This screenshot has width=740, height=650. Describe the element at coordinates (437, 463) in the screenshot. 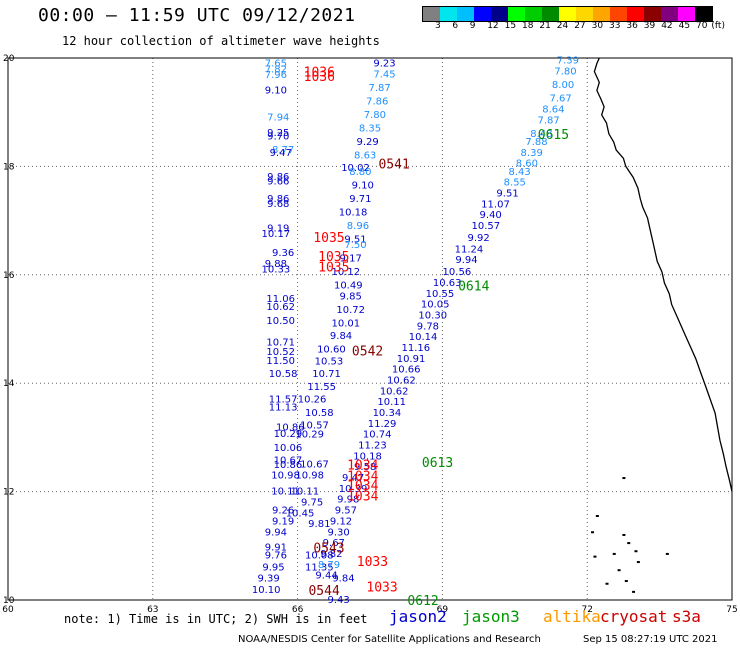

I see `pass-label: 0613` at that location.